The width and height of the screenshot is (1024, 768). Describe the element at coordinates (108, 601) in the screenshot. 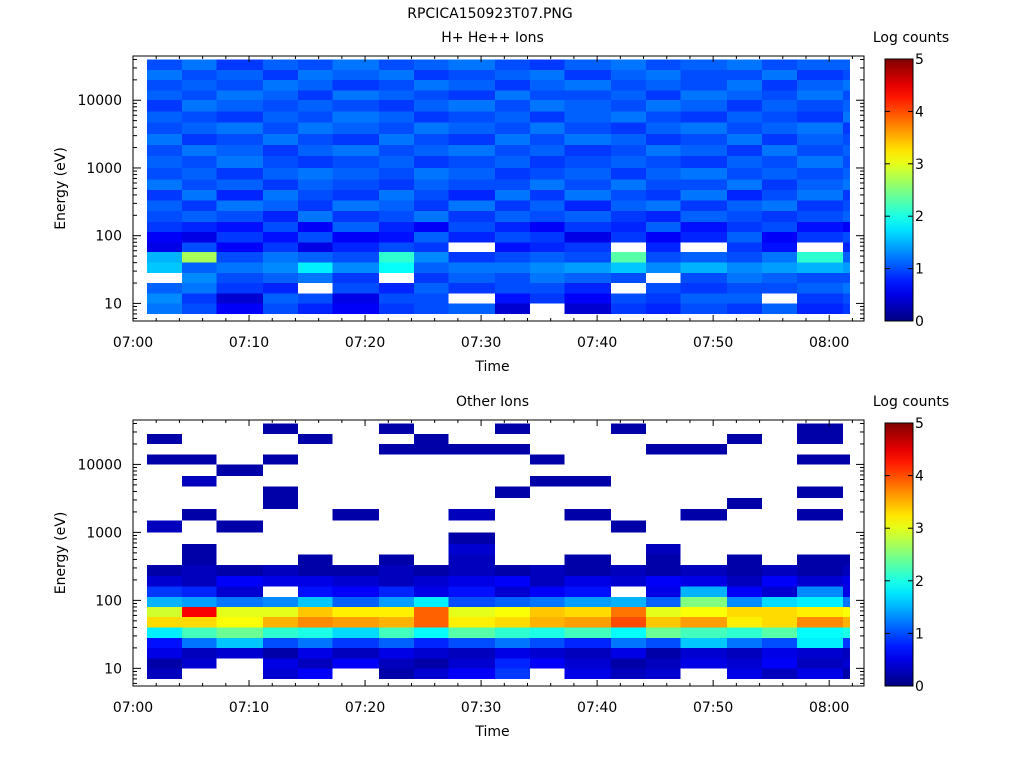

I see `y-tick-label: 100` at that location.